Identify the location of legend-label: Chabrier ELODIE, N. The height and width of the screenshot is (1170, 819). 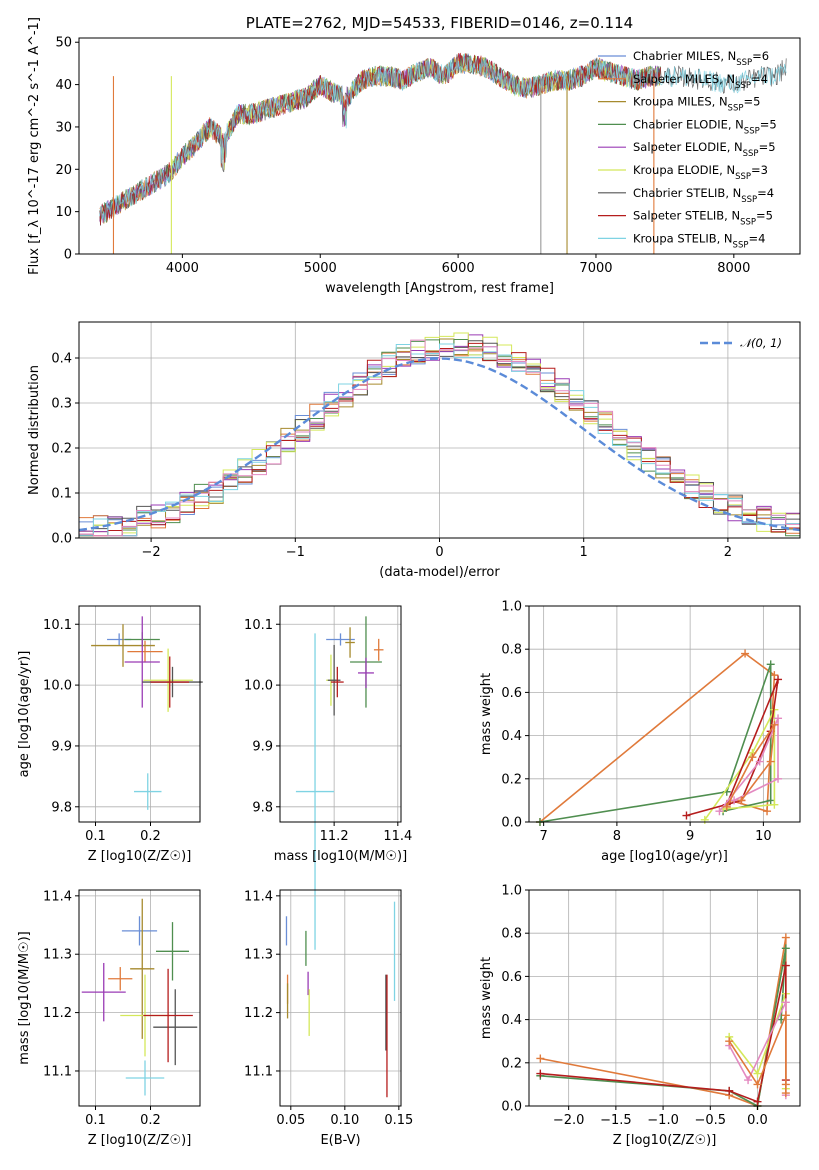
(688, 124).